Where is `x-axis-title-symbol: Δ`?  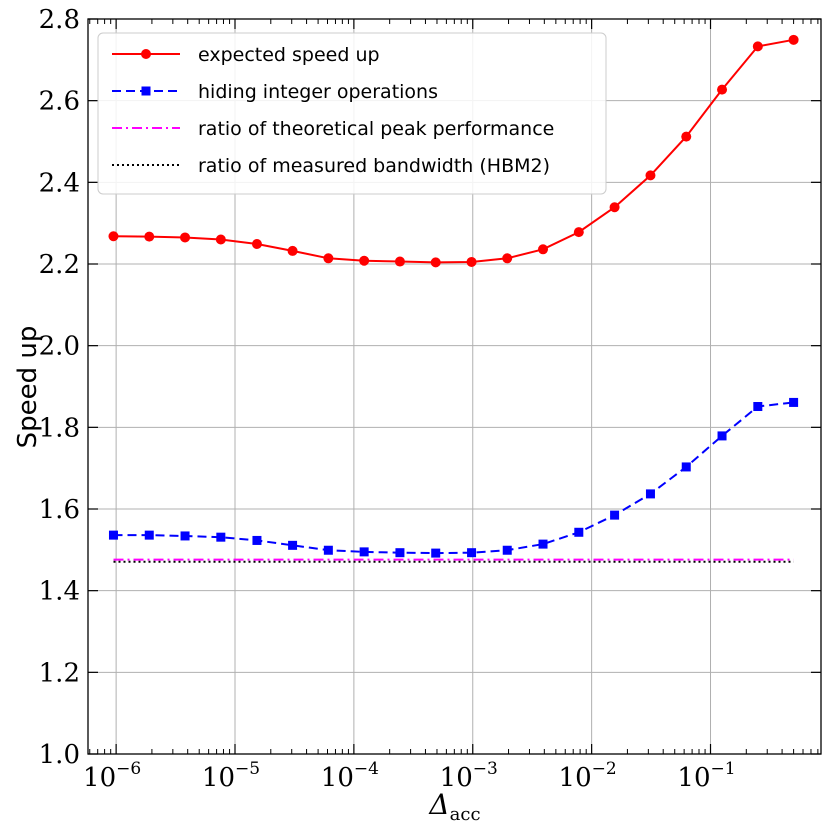 x-axis-title-symbol: Δ is located at coordinates (438, 804).